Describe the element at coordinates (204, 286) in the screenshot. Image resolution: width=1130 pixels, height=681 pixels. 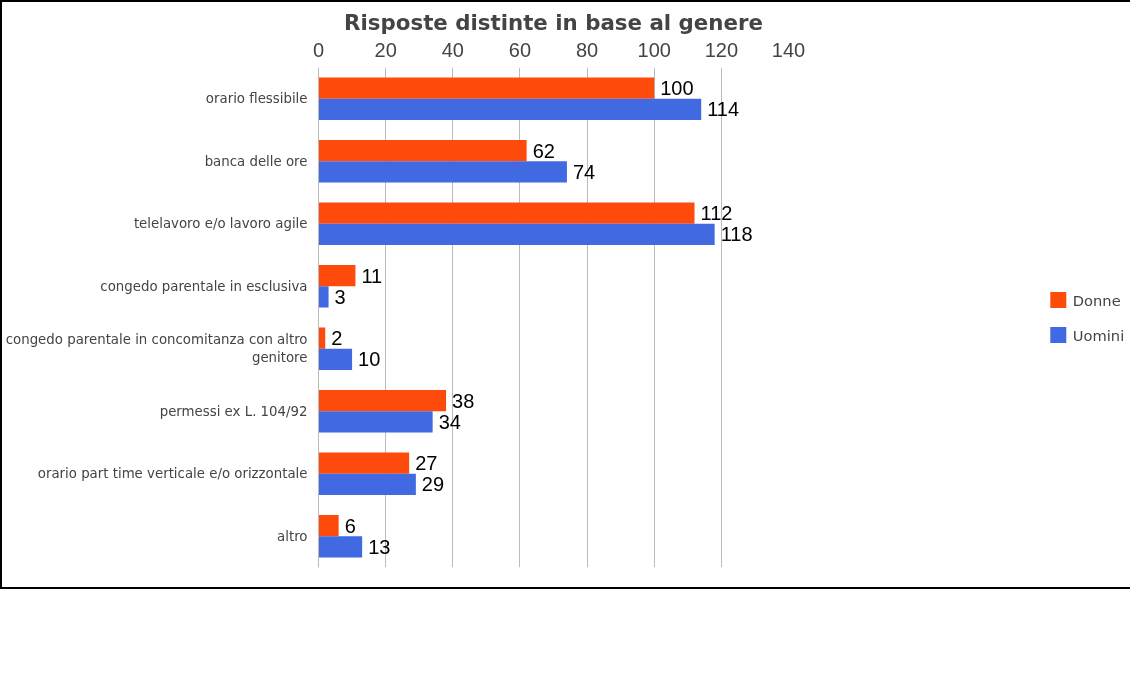
I see `y-tick-label: congedo parentale in esclusiva` at that location.